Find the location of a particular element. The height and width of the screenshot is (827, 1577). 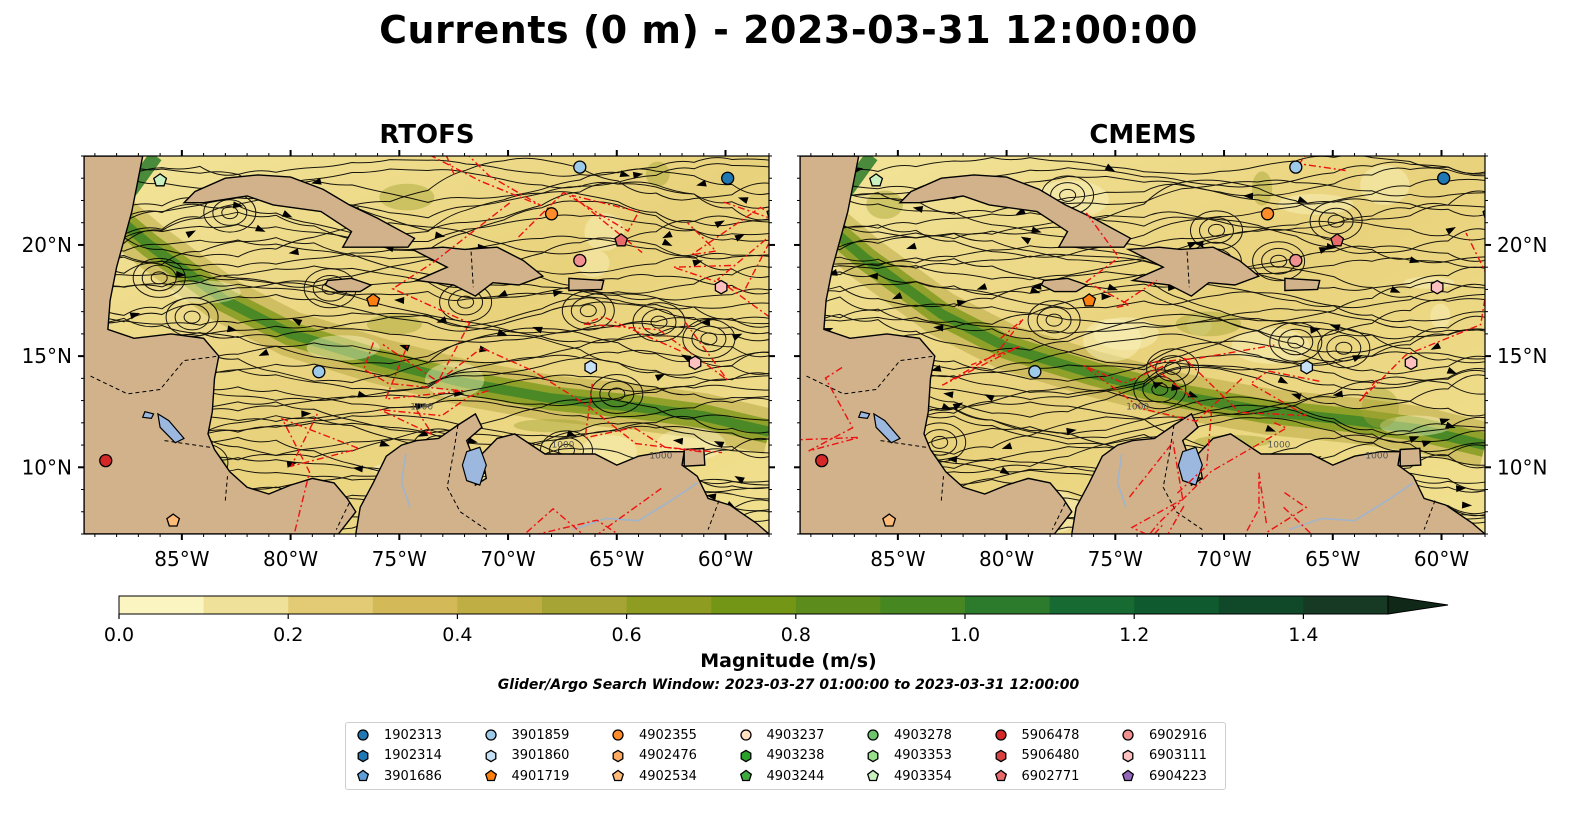

legend-item: 4903244 is located at coordinates (782, 776).